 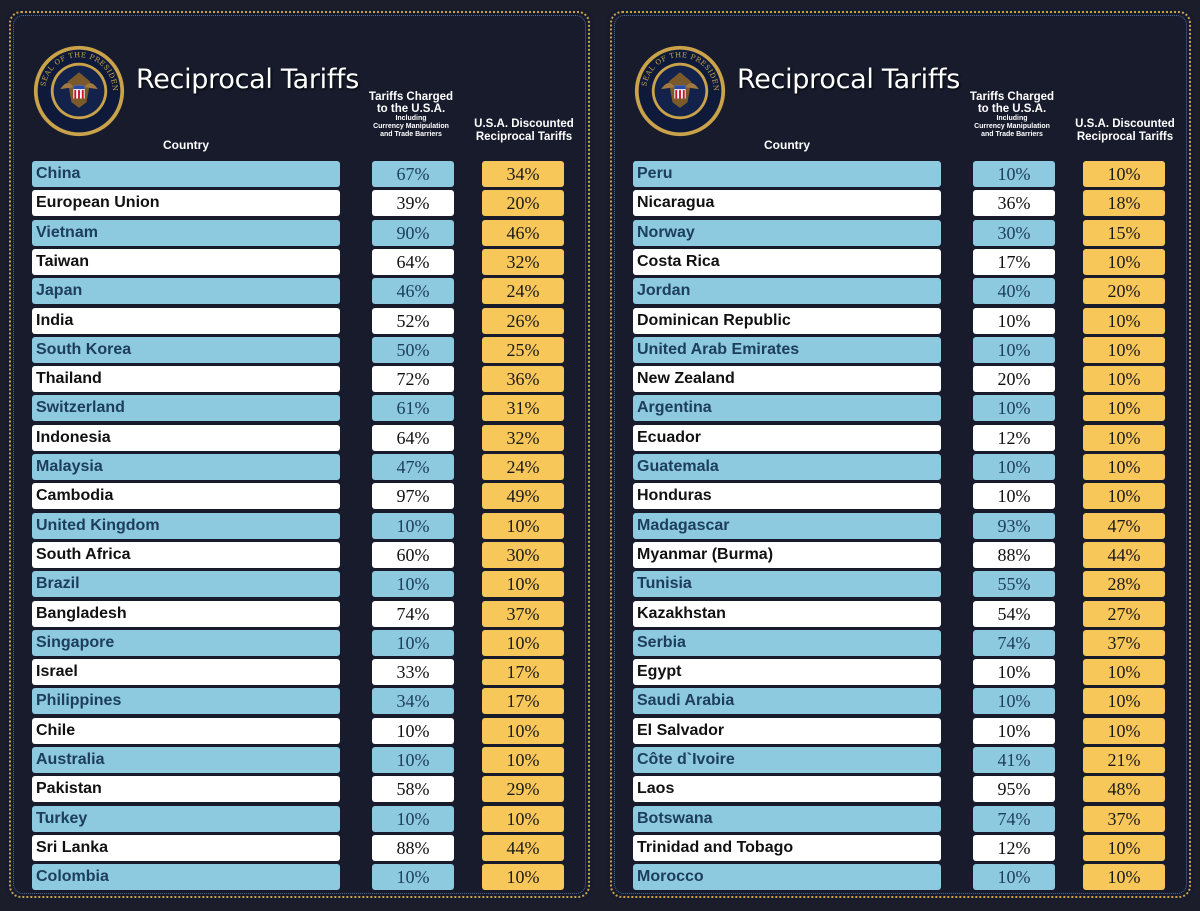 What do you see at coordinates (900, 554) in the screenshot?
I see `table-row: Myanmar (Burma) 88% 44%` at bounding box center [900, 554].